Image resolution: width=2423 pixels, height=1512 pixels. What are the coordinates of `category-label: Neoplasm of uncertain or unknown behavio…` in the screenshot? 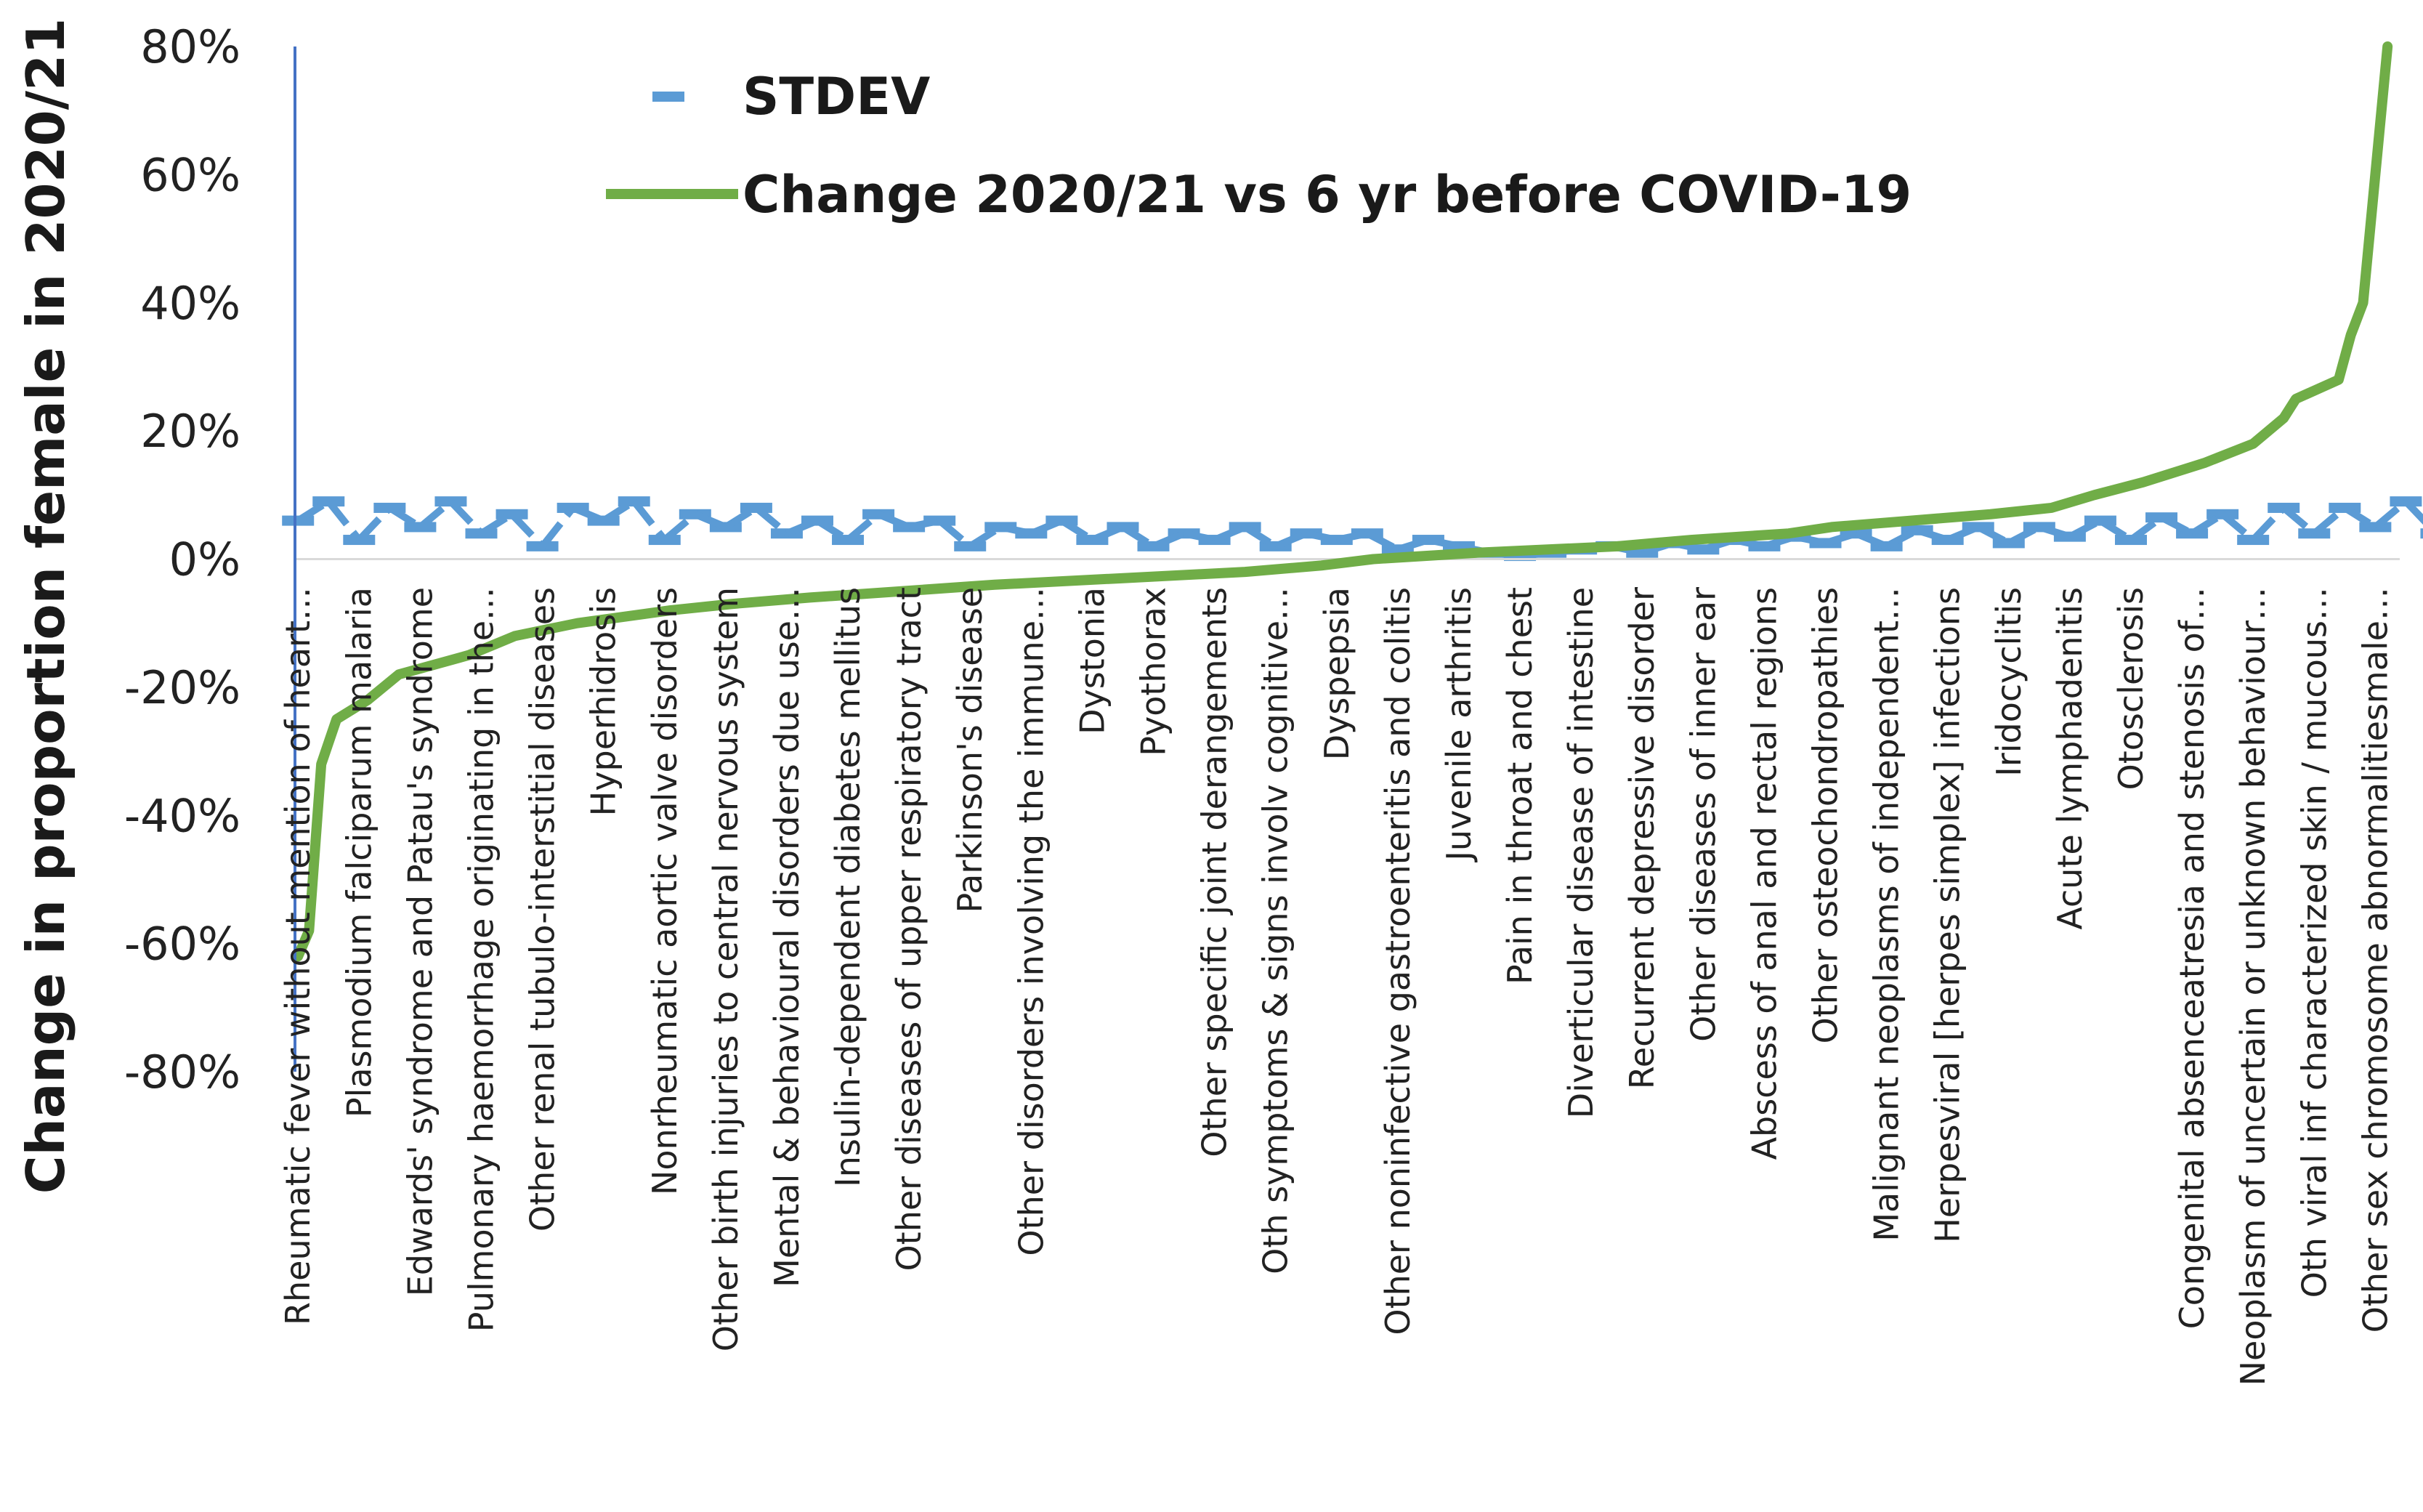 It's located at (2253, 987).